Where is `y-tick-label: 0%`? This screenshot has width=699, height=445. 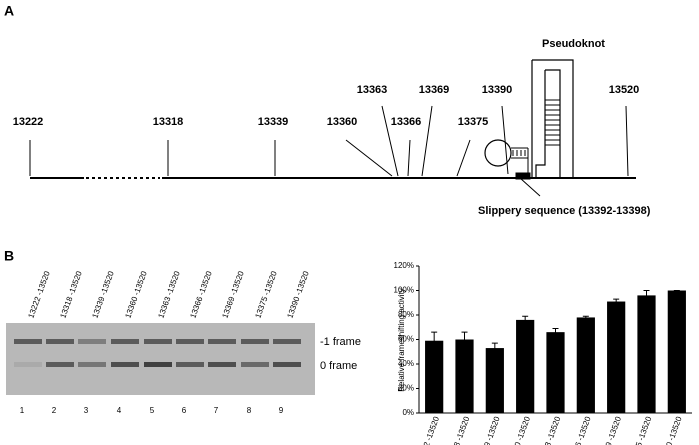 y-tick-label: 0% is located at coordinates (408, 412).